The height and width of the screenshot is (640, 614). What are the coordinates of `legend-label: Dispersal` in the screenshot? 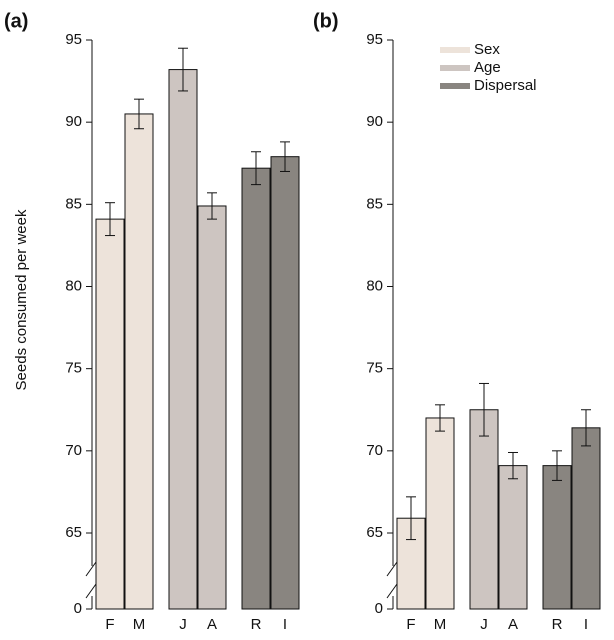 It's located at (505, 85).